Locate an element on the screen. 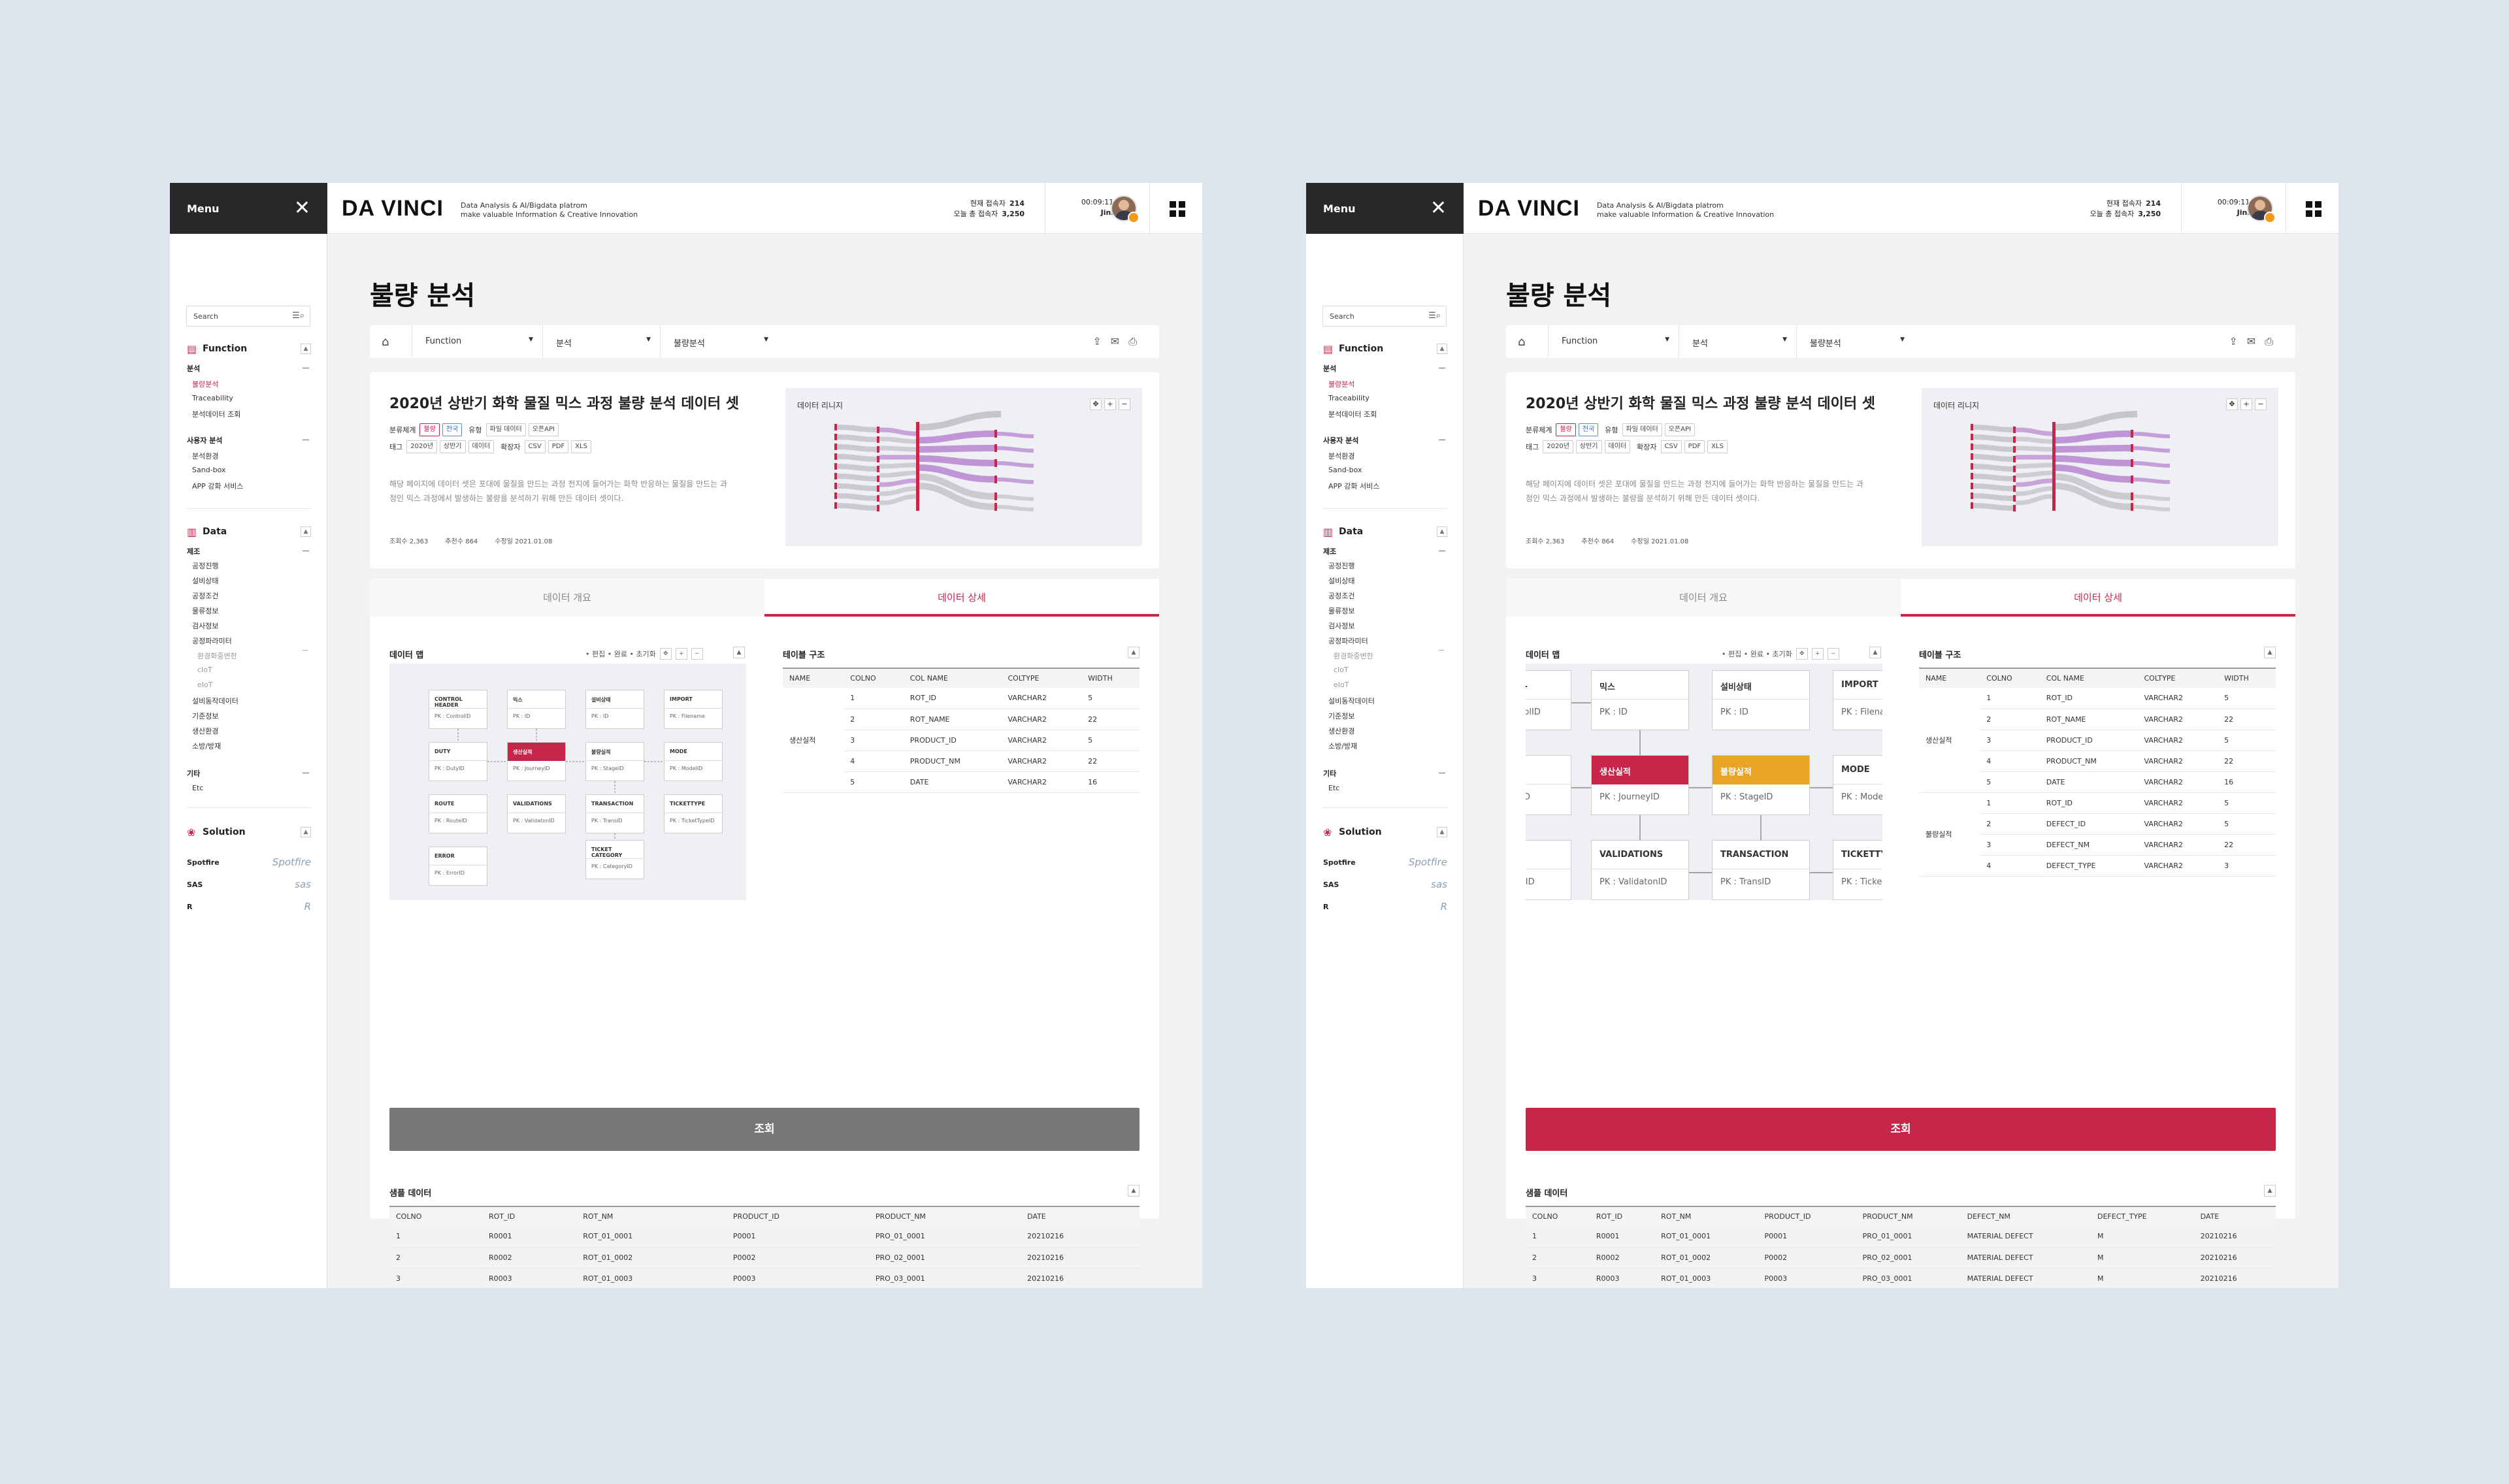 Image resolution: width=2509 pixels, height=1484 pixels. table-row: 2 ROT_NAME VARCHAR2 22 is located at coordinates (2097, 719).